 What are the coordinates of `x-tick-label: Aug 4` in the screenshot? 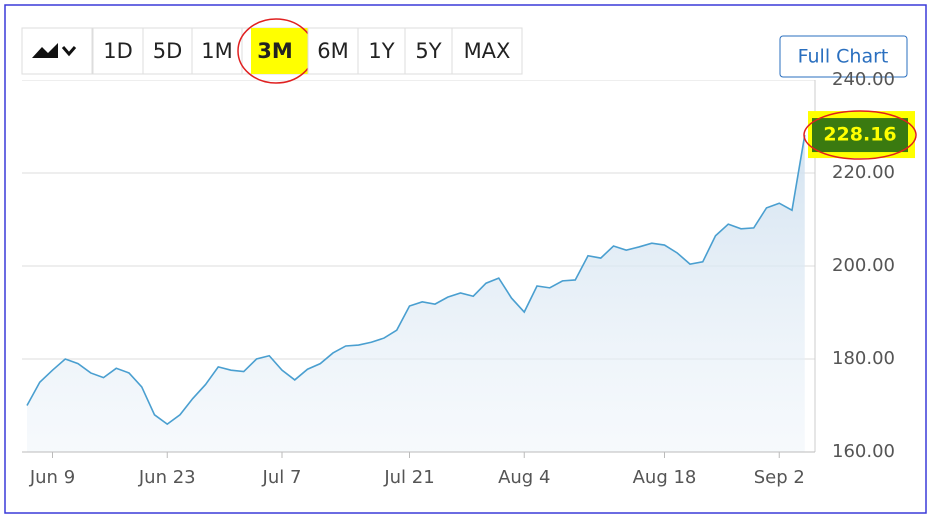 It's located at (524, 477).